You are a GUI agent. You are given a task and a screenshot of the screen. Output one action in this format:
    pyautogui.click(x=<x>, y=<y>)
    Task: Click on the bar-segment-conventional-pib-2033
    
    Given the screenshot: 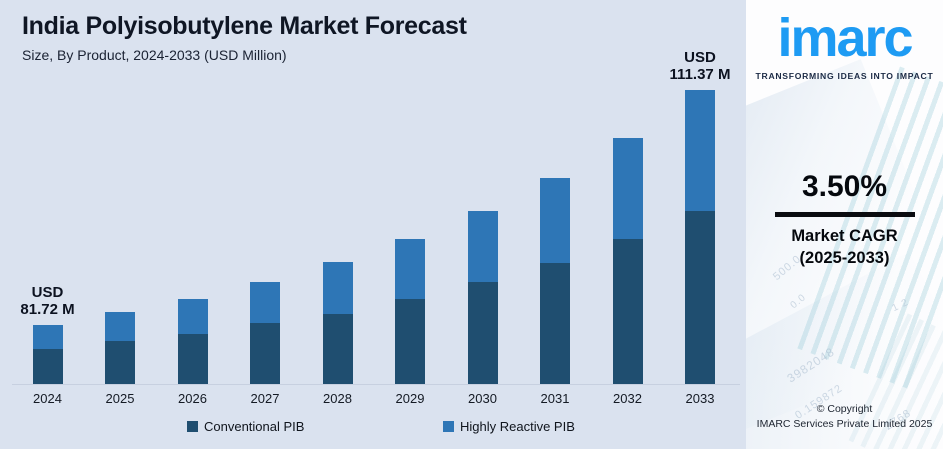 What is the action you would take?
    pyautogui.click(x=700, y=297)
    